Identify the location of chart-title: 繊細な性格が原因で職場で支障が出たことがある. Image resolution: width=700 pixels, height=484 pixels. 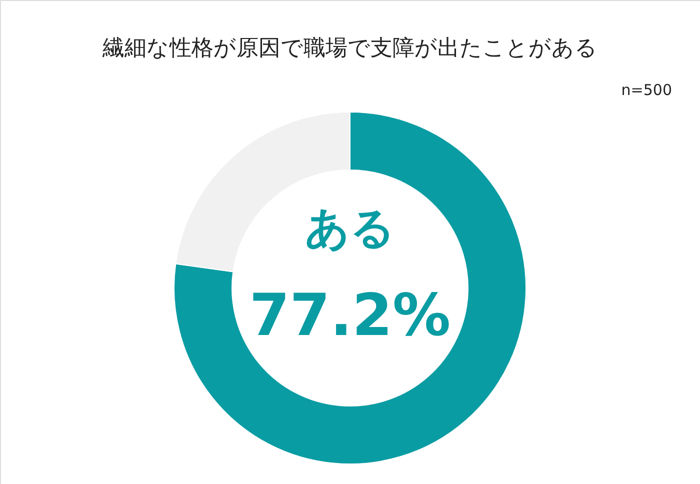
(350, 48).